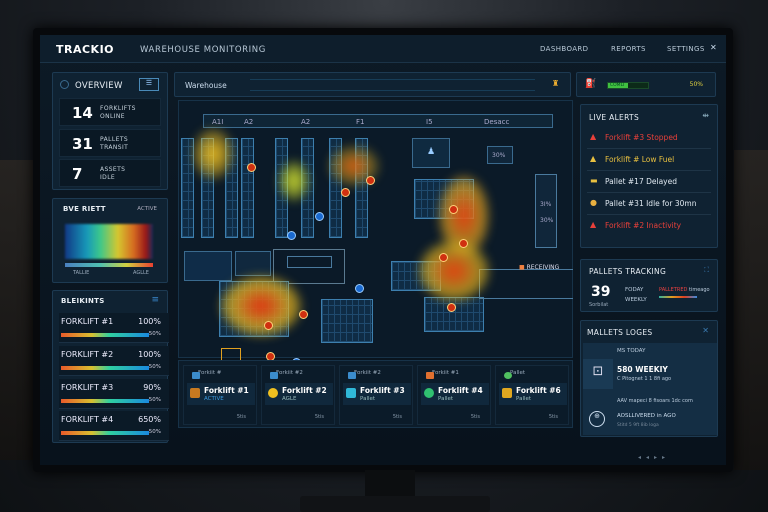  Describe the element at coordinates (149, 84) in the screenshot. I see `list-view-icon: ☰` at that location.